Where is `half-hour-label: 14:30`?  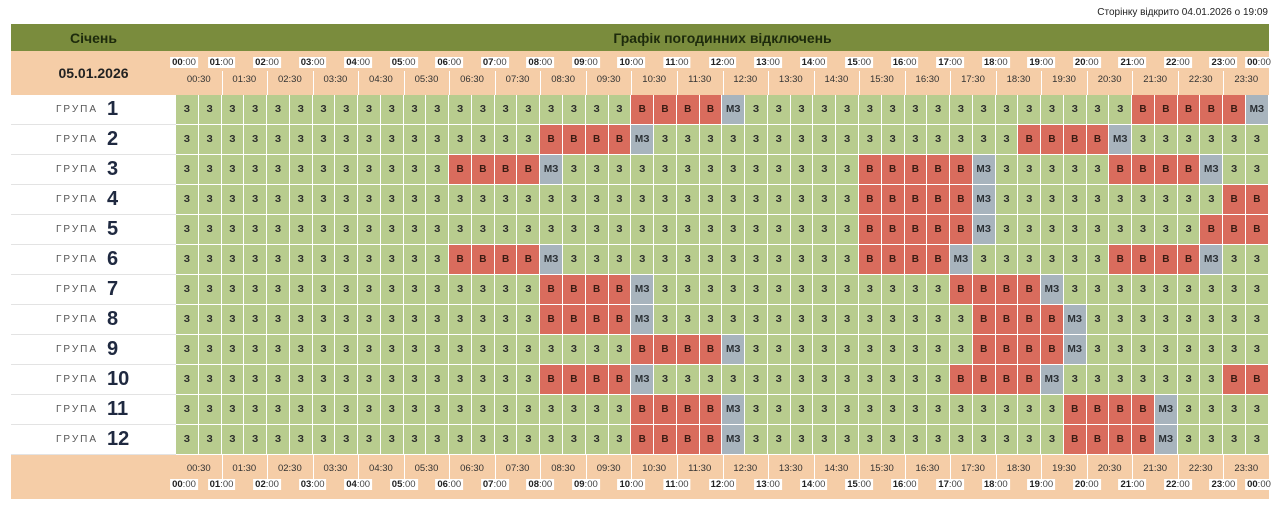 half-hour-label: 14:30 is located at coordinates (836, 79).